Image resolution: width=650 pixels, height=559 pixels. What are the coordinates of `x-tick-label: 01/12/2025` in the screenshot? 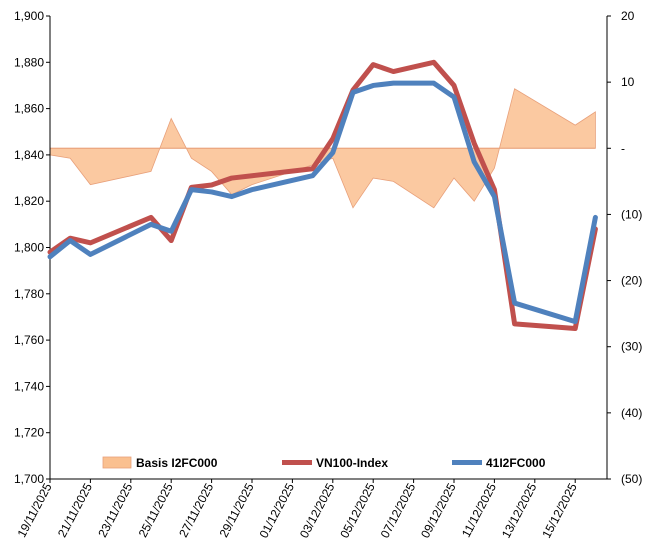 It's located at (276, 511).